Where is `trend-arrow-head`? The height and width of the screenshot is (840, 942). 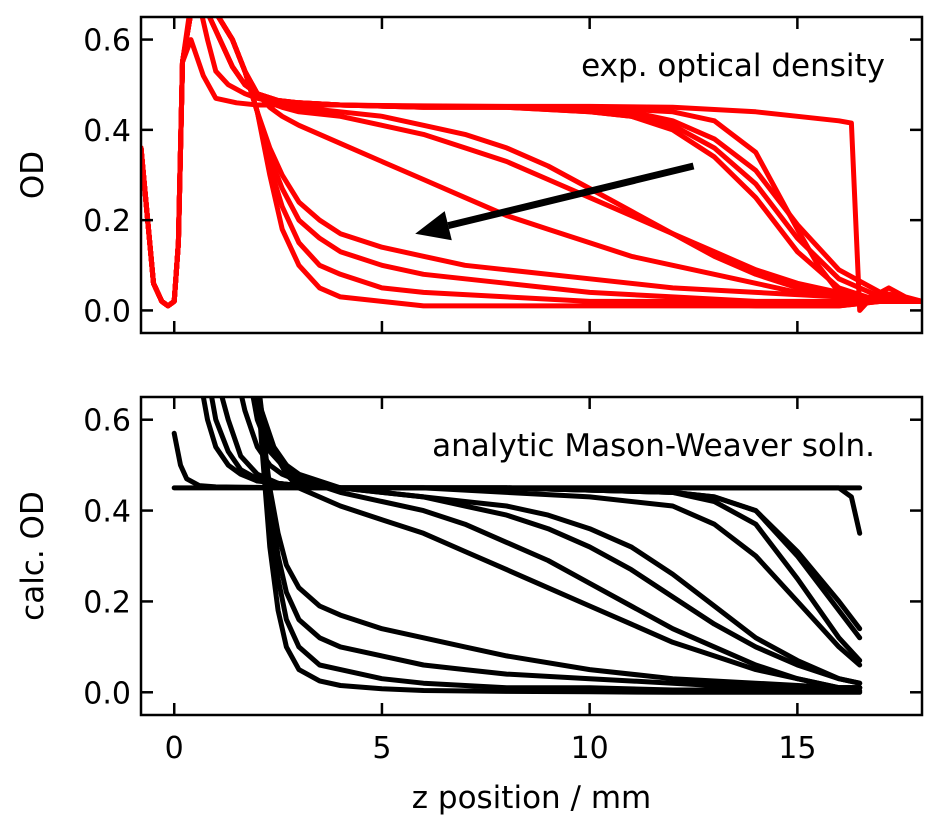
trend-arrow-head is located at coordinates (433, 226).